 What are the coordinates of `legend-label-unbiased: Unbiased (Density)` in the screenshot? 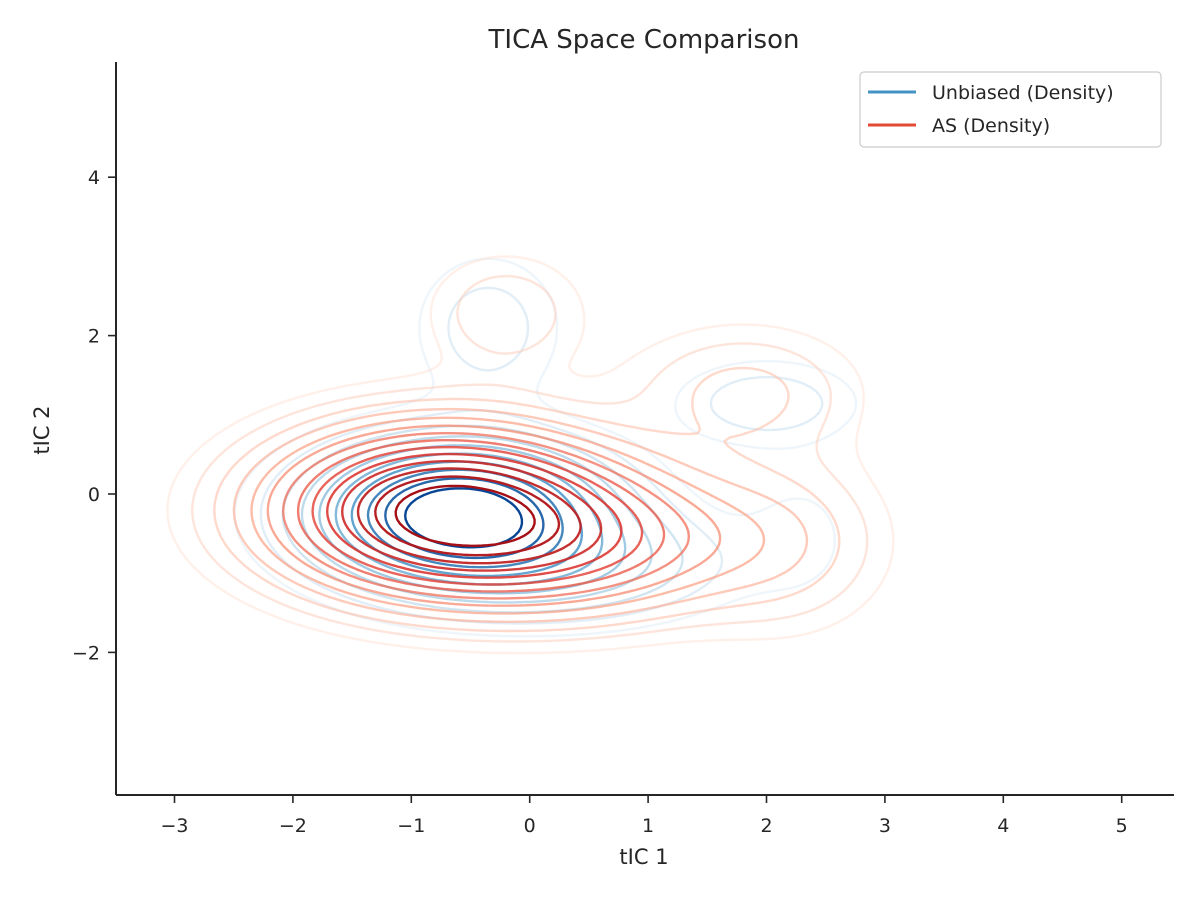 It's located at (1023, 93).